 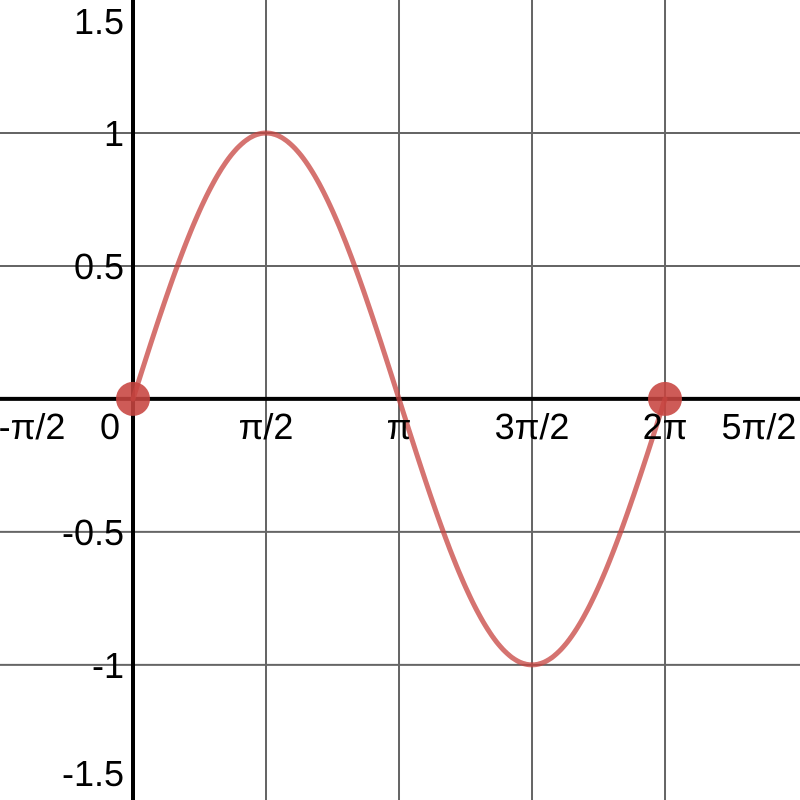 I want to click on y-tick-label: 0.5, so click(x=99, y=266).